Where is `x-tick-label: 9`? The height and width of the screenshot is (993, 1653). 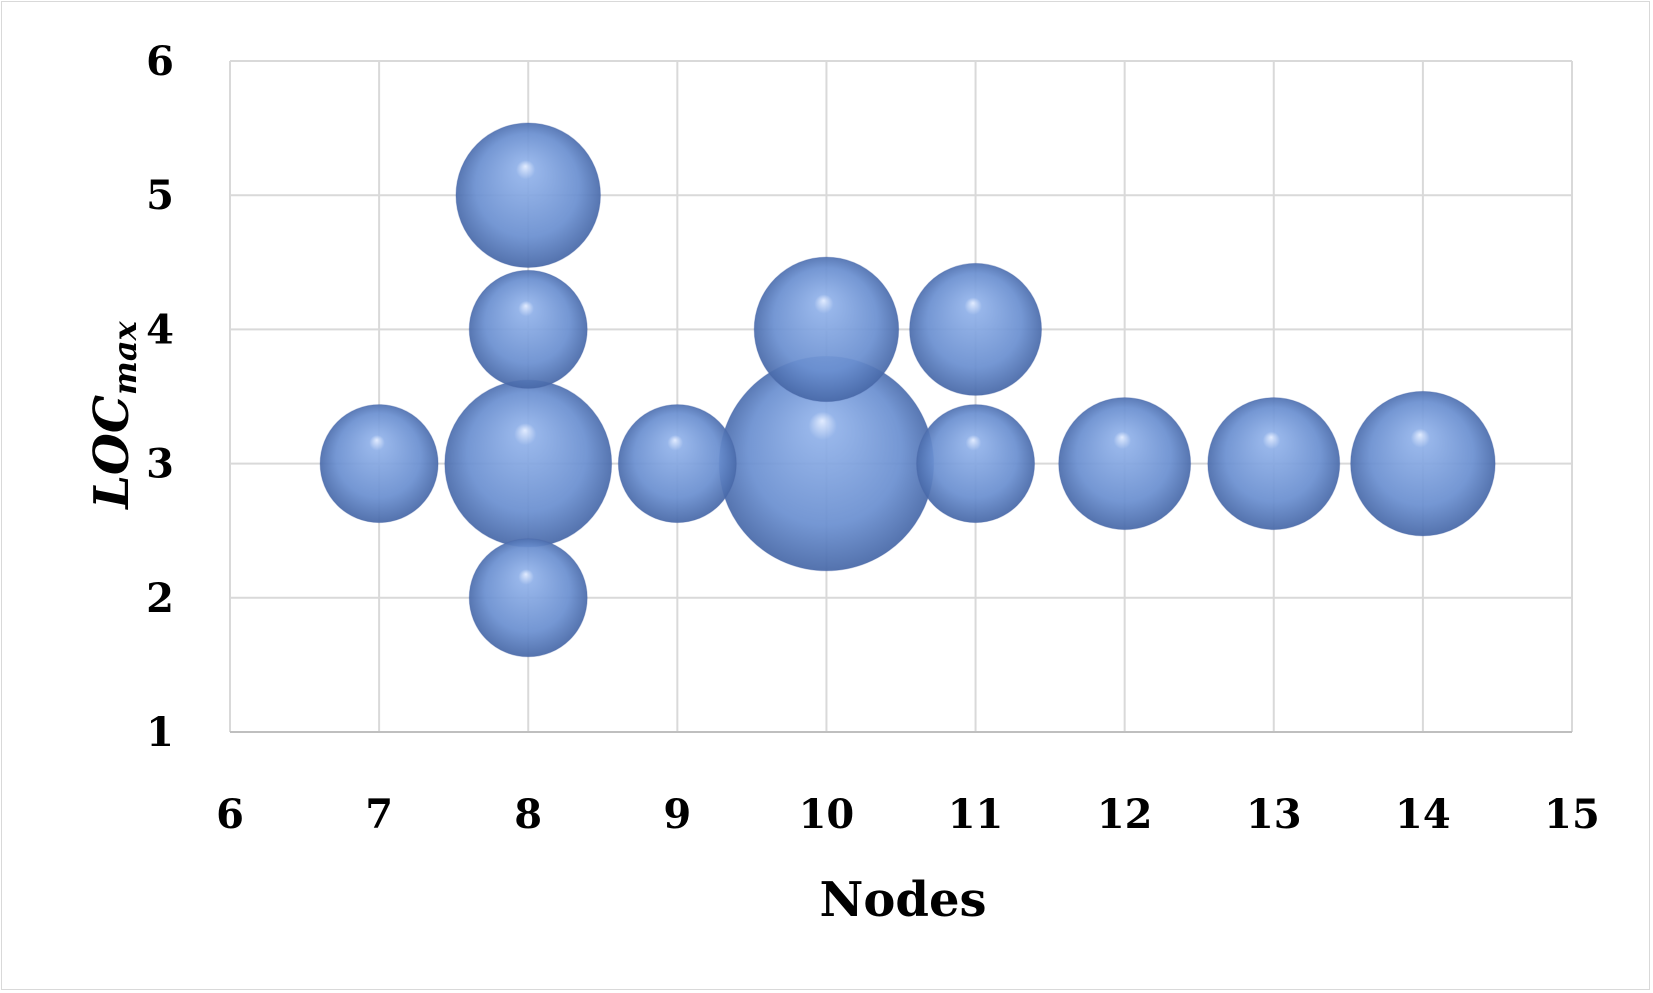
x-tick-label: 9 is located at coordinates (677, 814).